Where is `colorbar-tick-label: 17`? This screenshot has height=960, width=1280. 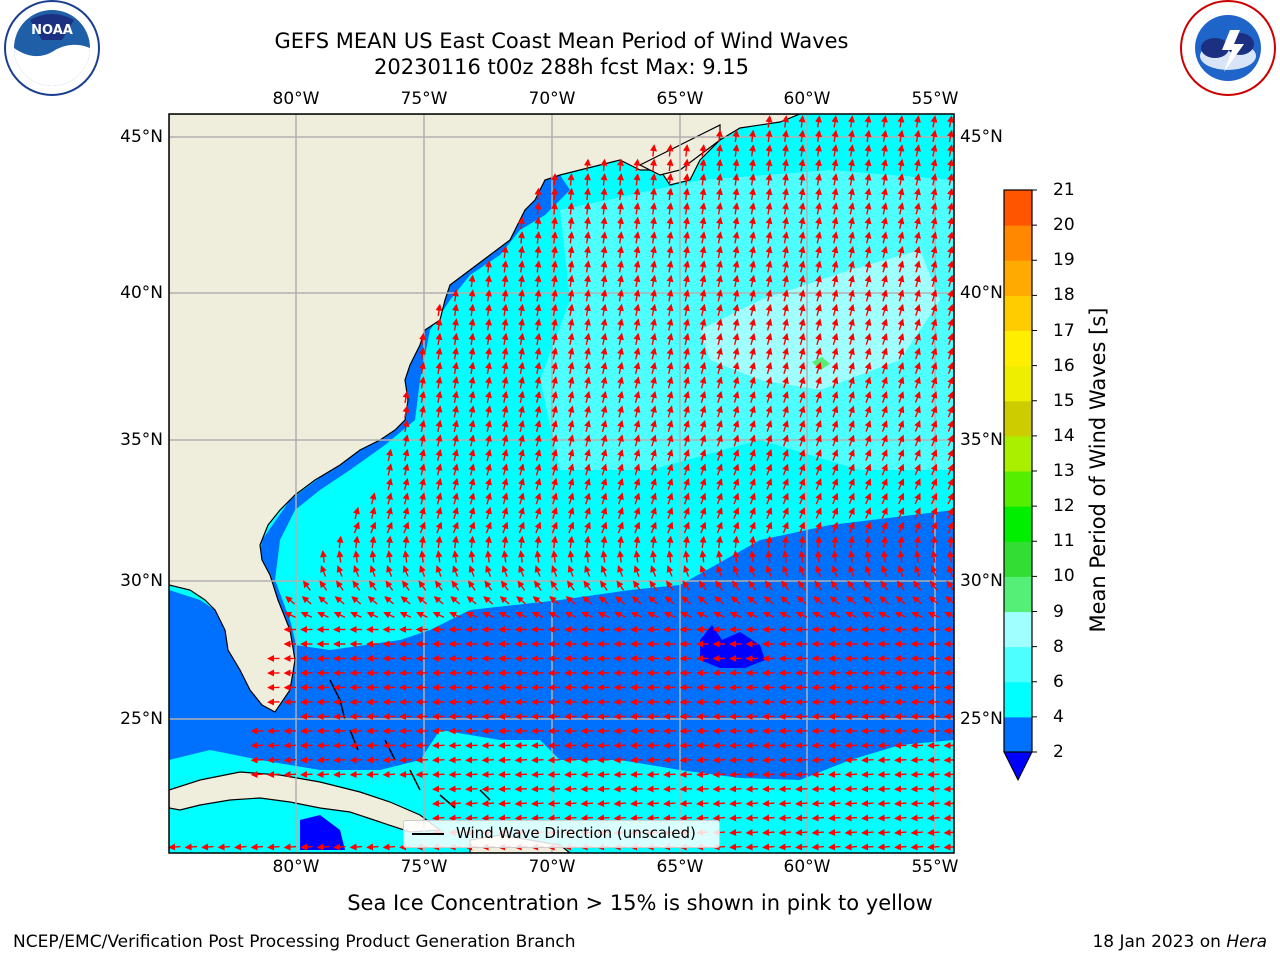 colorbar-tick-label: 17 is located at coordinates (1064, 330).